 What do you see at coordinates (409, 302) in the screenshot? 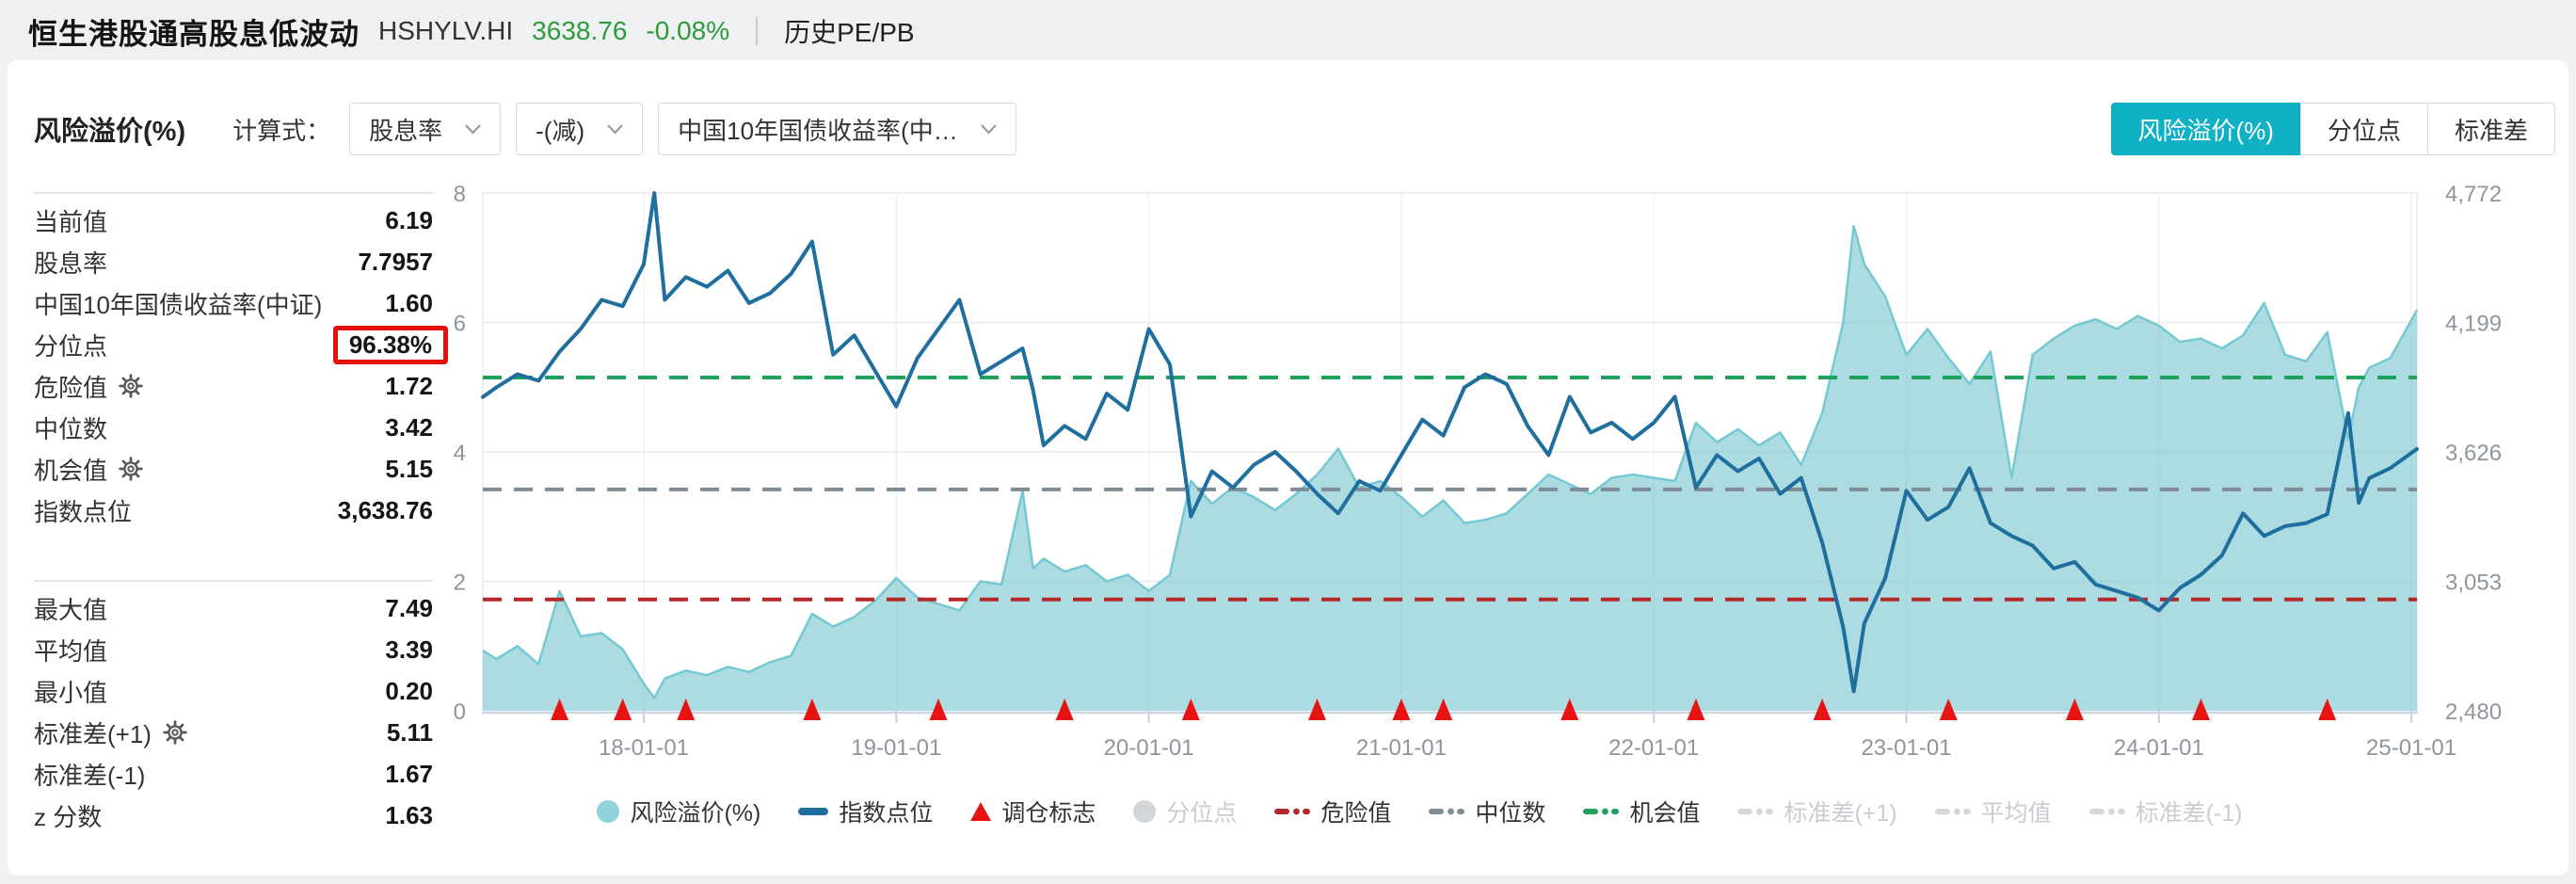
I see `stat-value: 1.60` at bounding box center [409, 302].